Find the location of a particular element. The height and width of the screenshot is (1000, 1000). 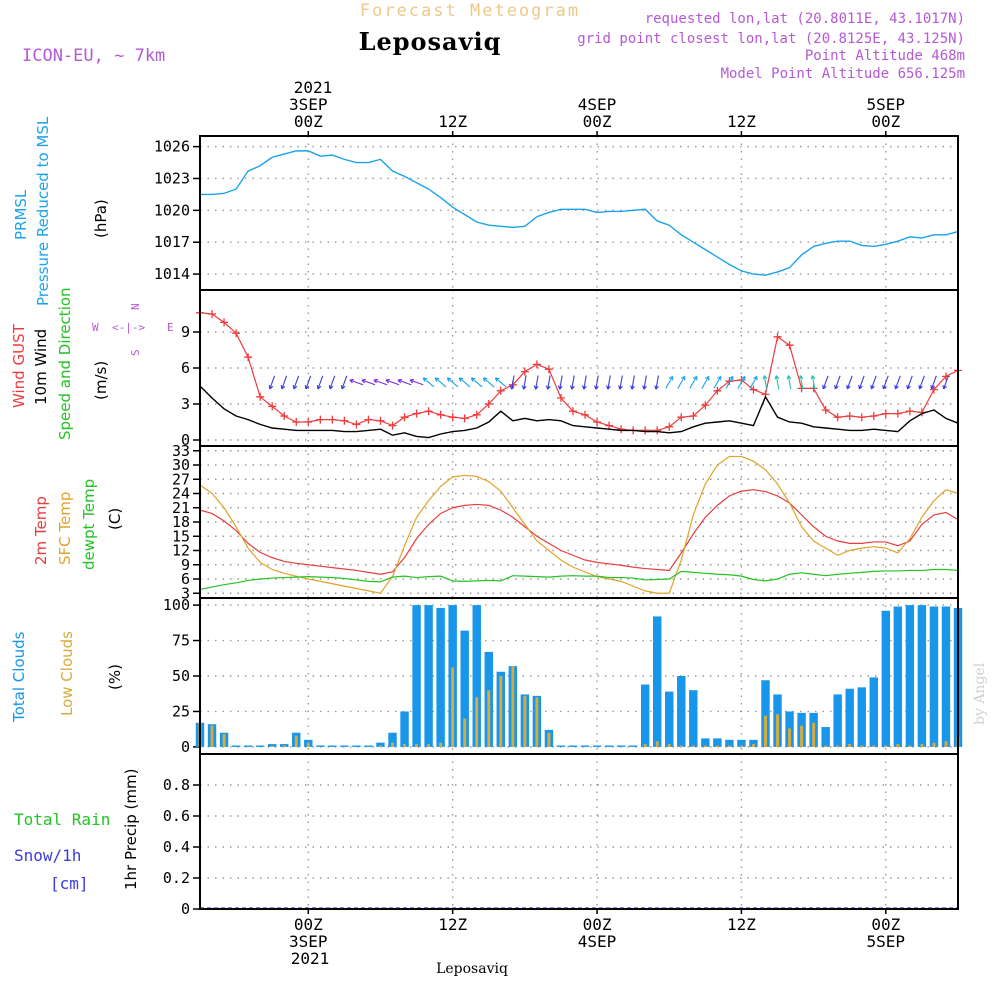

temp-2m-line is located at coordinates (579, 532).